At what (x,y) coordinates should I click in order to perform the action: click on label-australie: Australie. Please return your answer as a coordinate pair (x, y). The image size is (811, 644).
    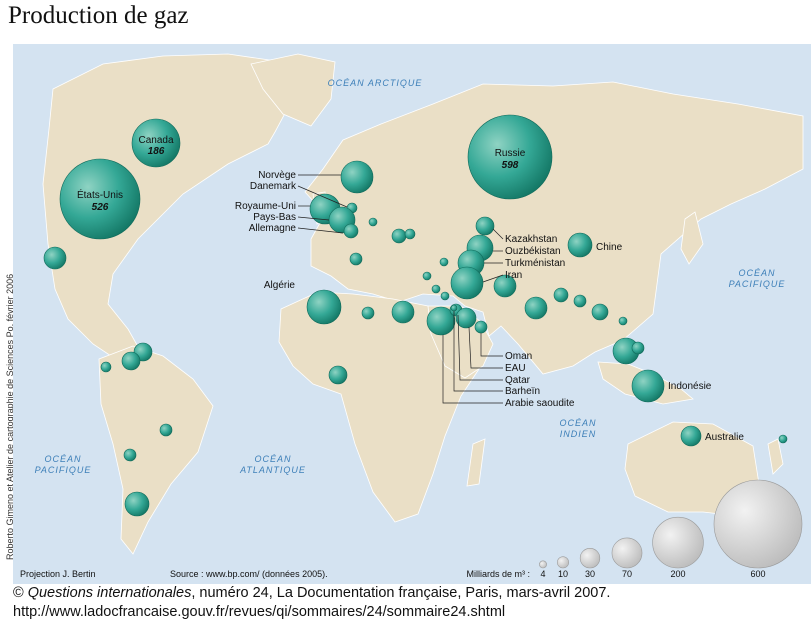
    Looking at the image, I should click on (724, 437).